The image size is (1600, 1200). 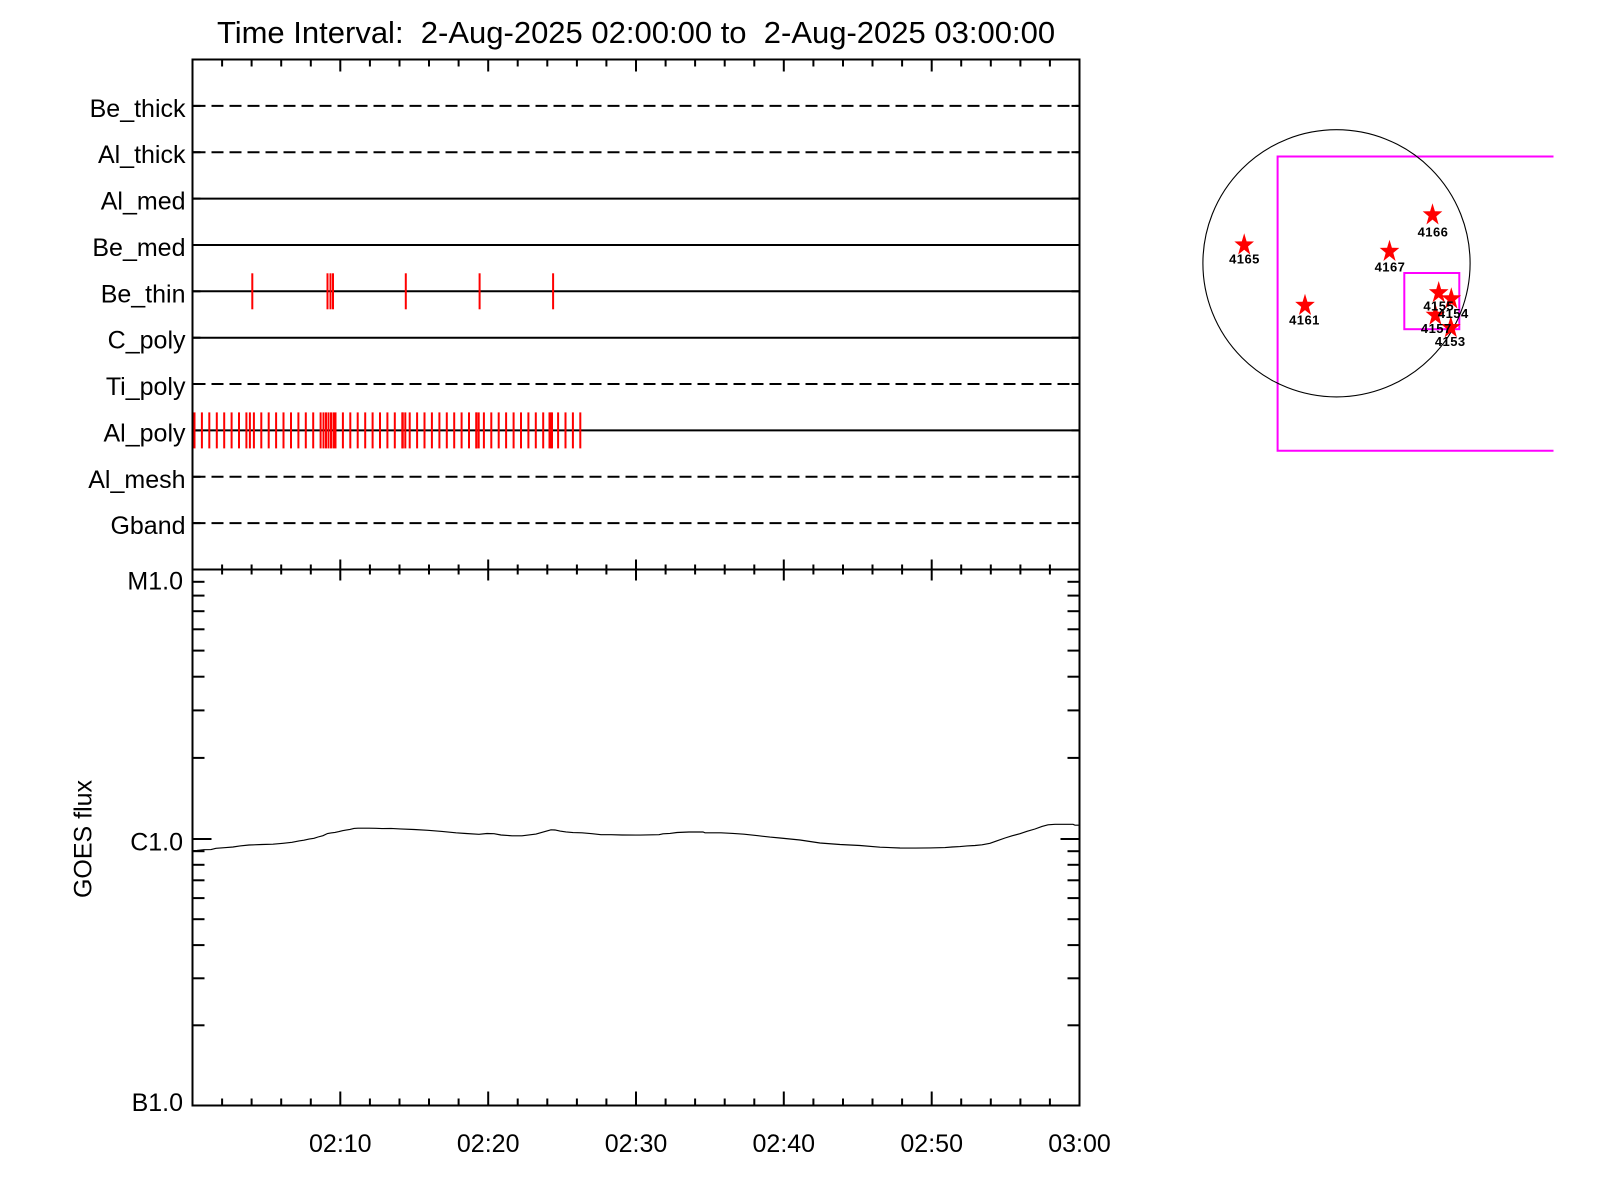 What do you see at coordinates (147, 341) in the screenshot?
I see `svg-text: C_poly` at bounding box center [147, 341].